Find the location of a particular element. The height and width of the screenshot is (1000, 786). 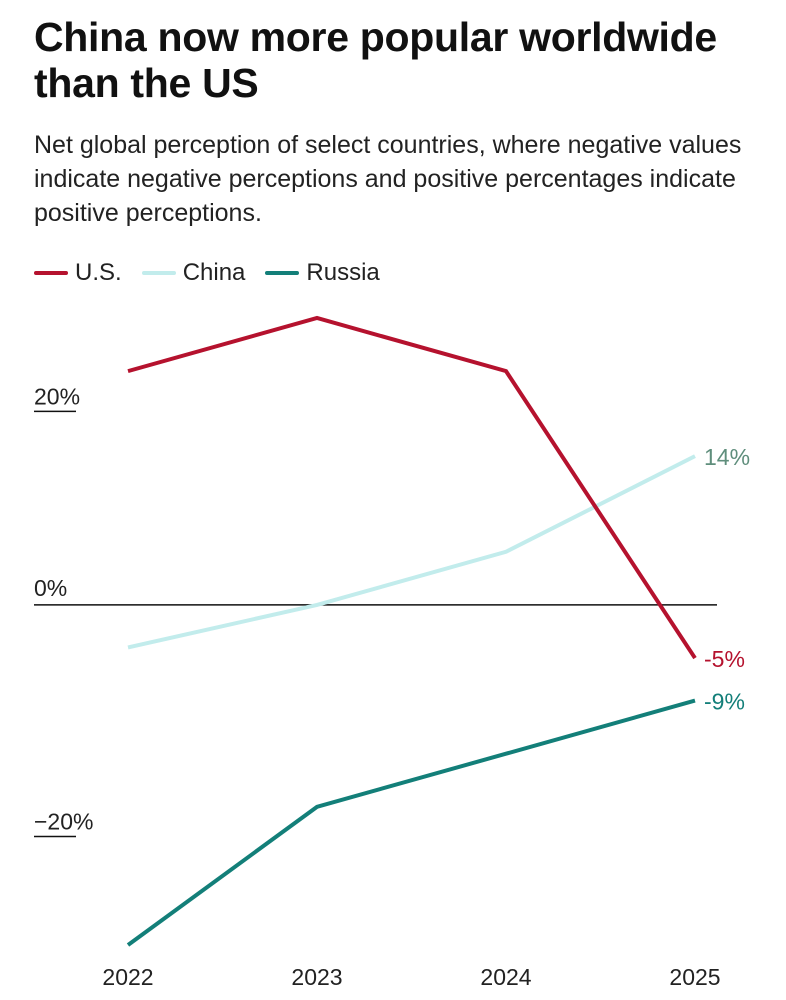

legend-swatch-us is located at coordinates (51, 273).